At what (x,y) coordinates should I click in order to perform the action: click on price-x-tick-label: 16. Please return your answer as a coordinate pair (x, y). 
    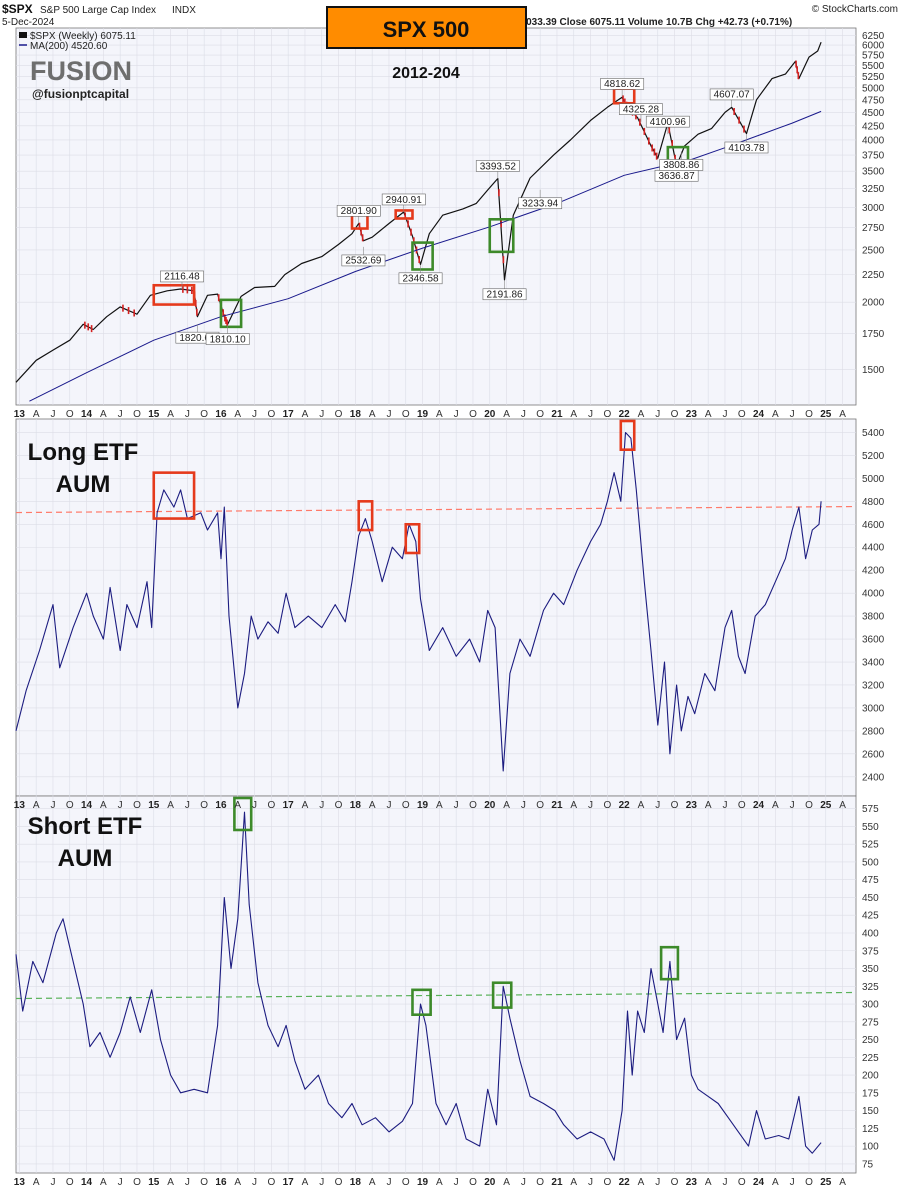
    Looking at the image, I should click on (221, 414).